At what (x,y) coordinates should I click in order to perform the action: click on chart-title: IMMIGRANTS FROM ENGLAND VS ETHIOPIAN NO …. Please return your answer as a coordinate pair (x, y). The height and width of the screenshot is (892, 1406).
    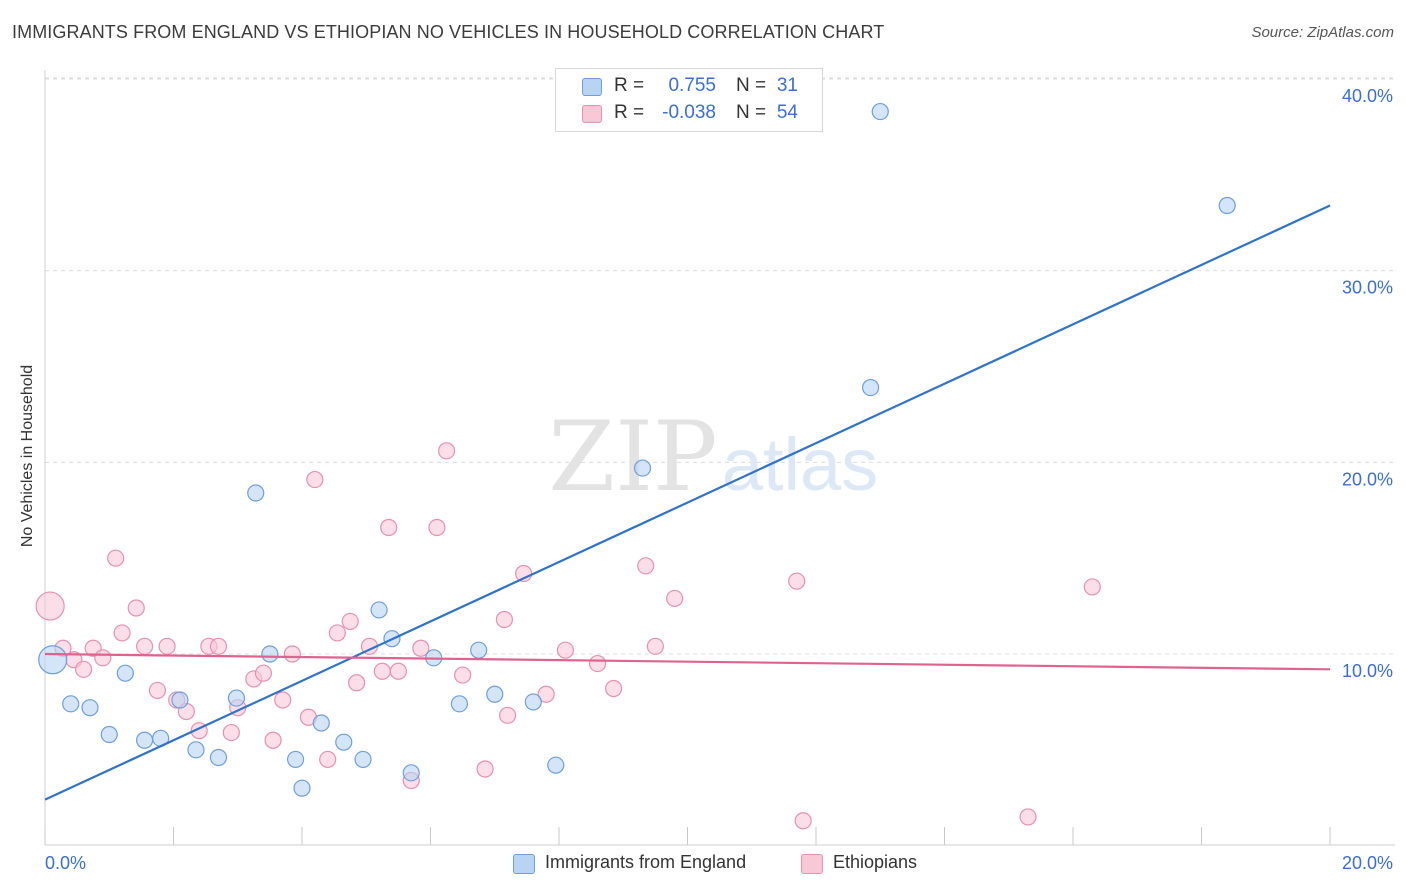
    Looking at the image, I should click on (448, 32).